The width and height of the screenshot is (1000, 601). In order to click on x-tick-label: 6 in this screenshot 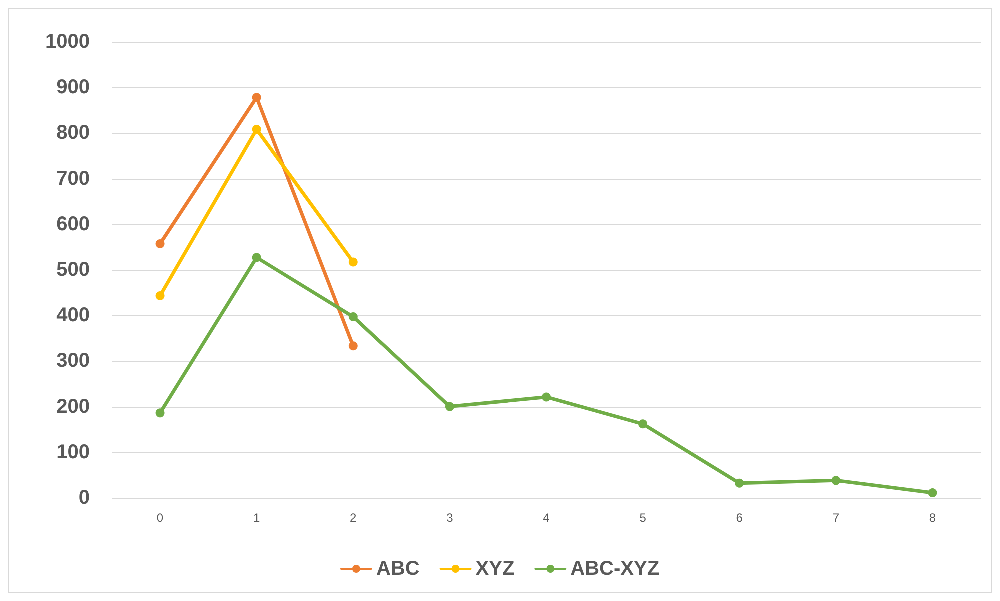, I will do `click(740, 518)`.